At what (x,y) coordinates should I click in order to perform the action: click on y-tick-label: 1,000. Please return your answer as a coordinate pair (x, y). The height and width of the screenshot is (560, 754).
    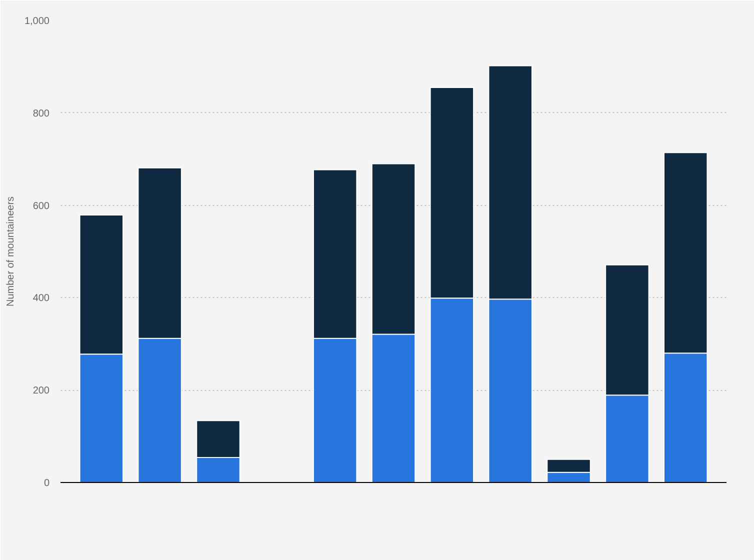
    Looking at the image, I should click on (37, 21).